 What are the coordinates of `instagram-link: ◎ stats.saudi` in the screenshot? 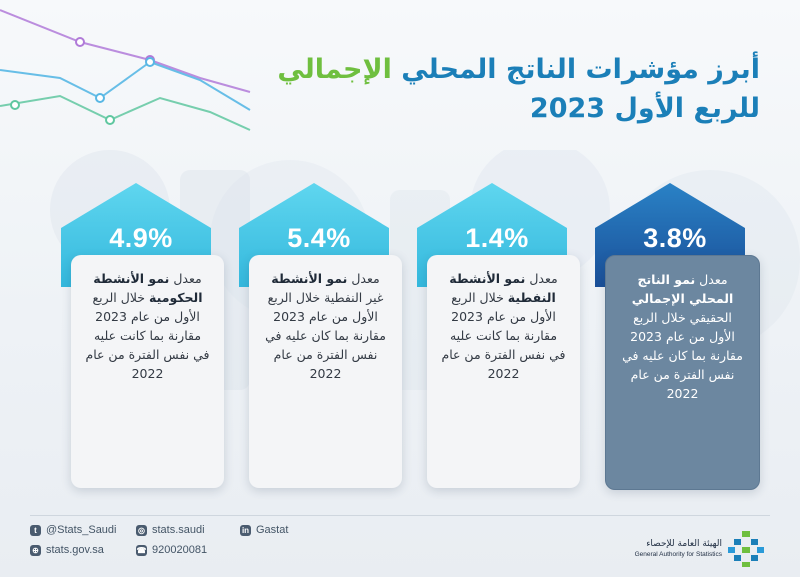 It's located at (170, 530).